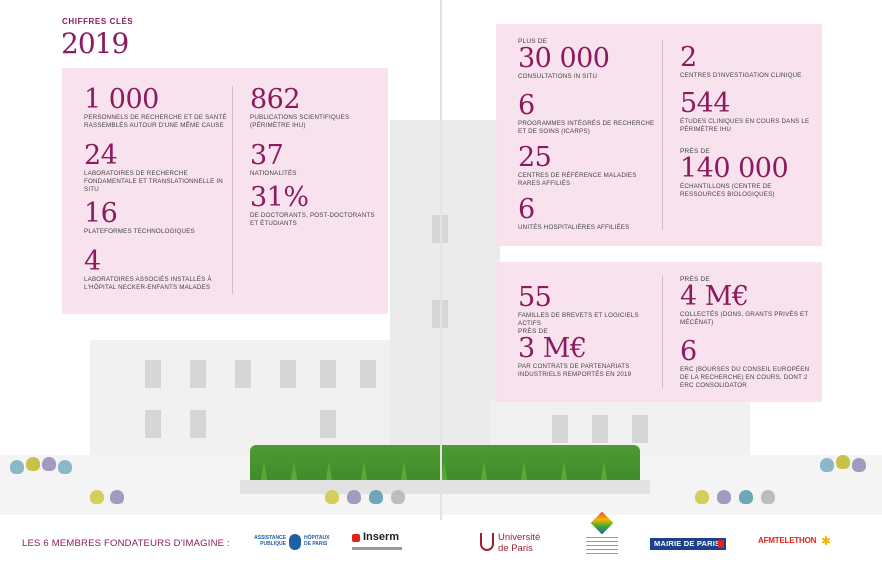 The height and width of the screenshot is (569, 882). I want to click on stat-value: 55, so click(535, 297).